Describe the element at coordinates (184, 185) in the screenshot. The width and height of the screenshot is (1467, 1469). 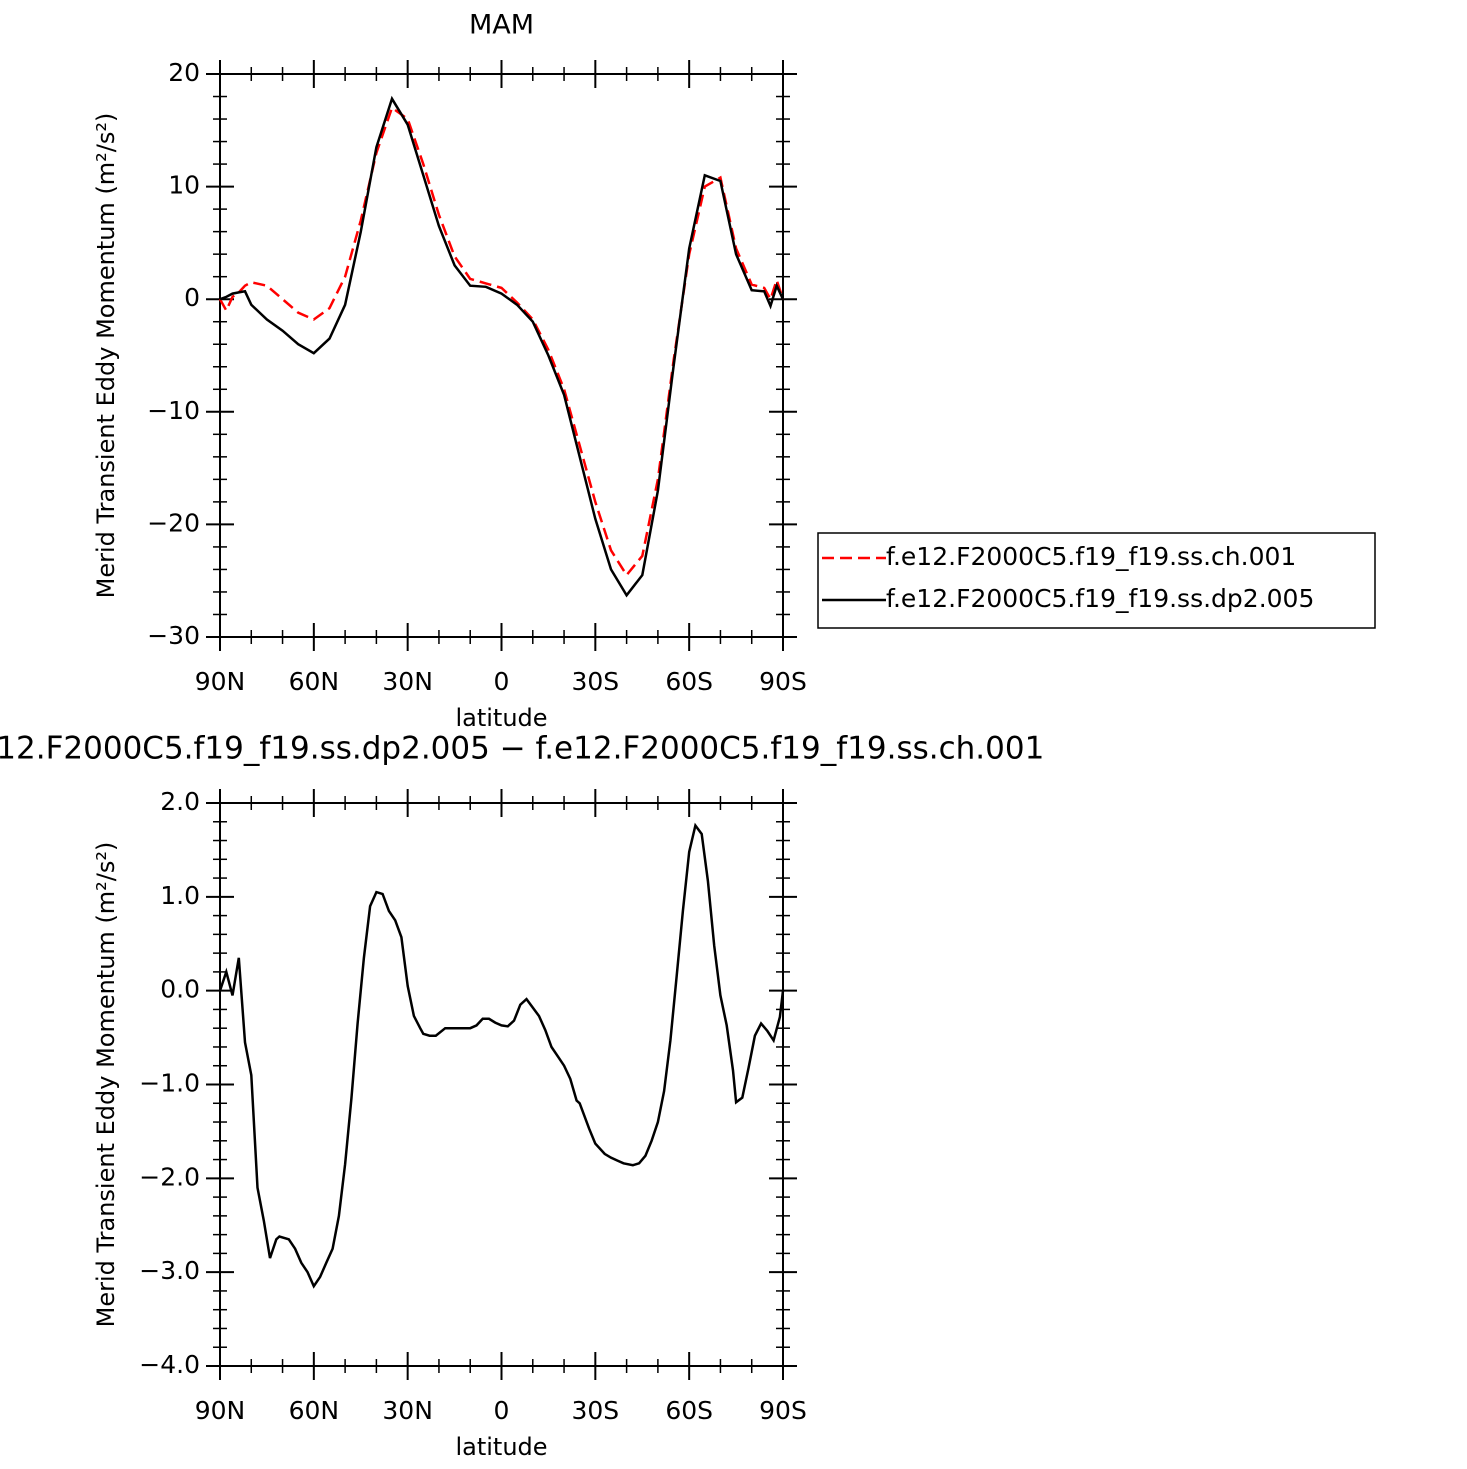
I see `y-tick-label: 10` at that location.